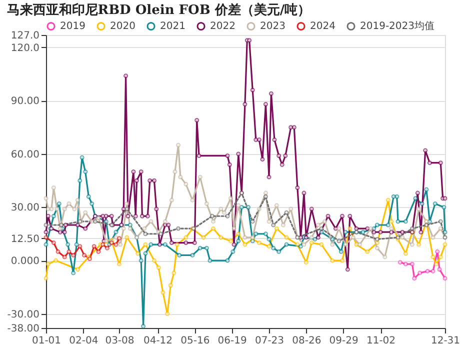 The width and height of the screenshot is (474, 349). What do you see at coordinates (223, 26) in the screenshot?
I see `legend-label: 2022` at bounding box center [223, 26].